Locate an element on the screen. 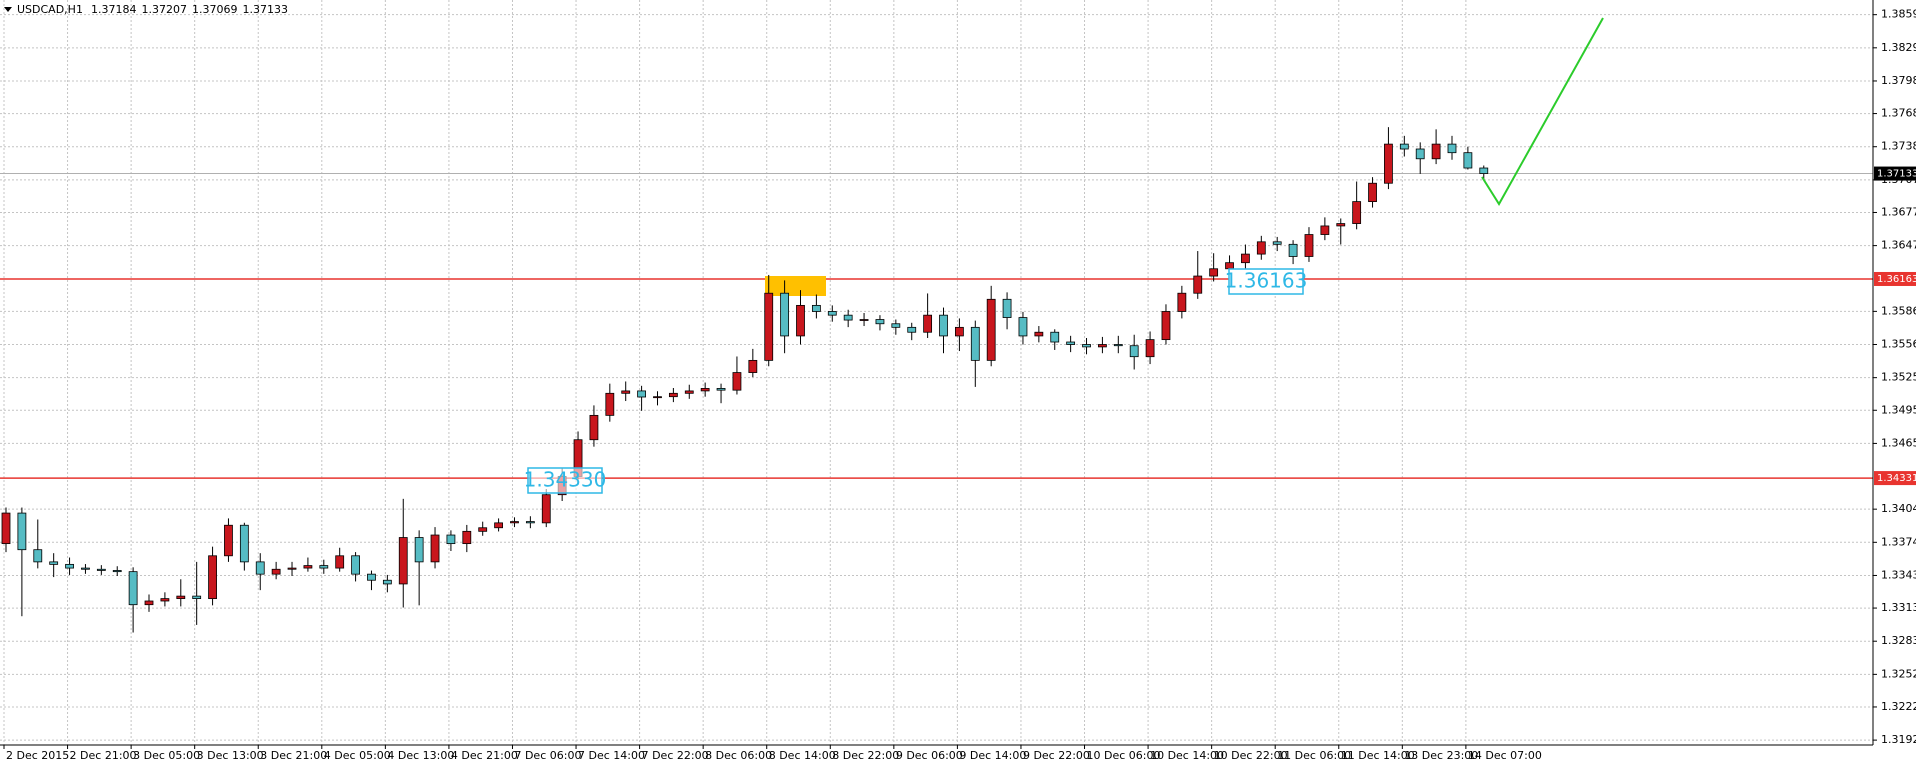 This screenshot has width=1916, height=763. current-price-bg is located at coordinates (1895, 173).